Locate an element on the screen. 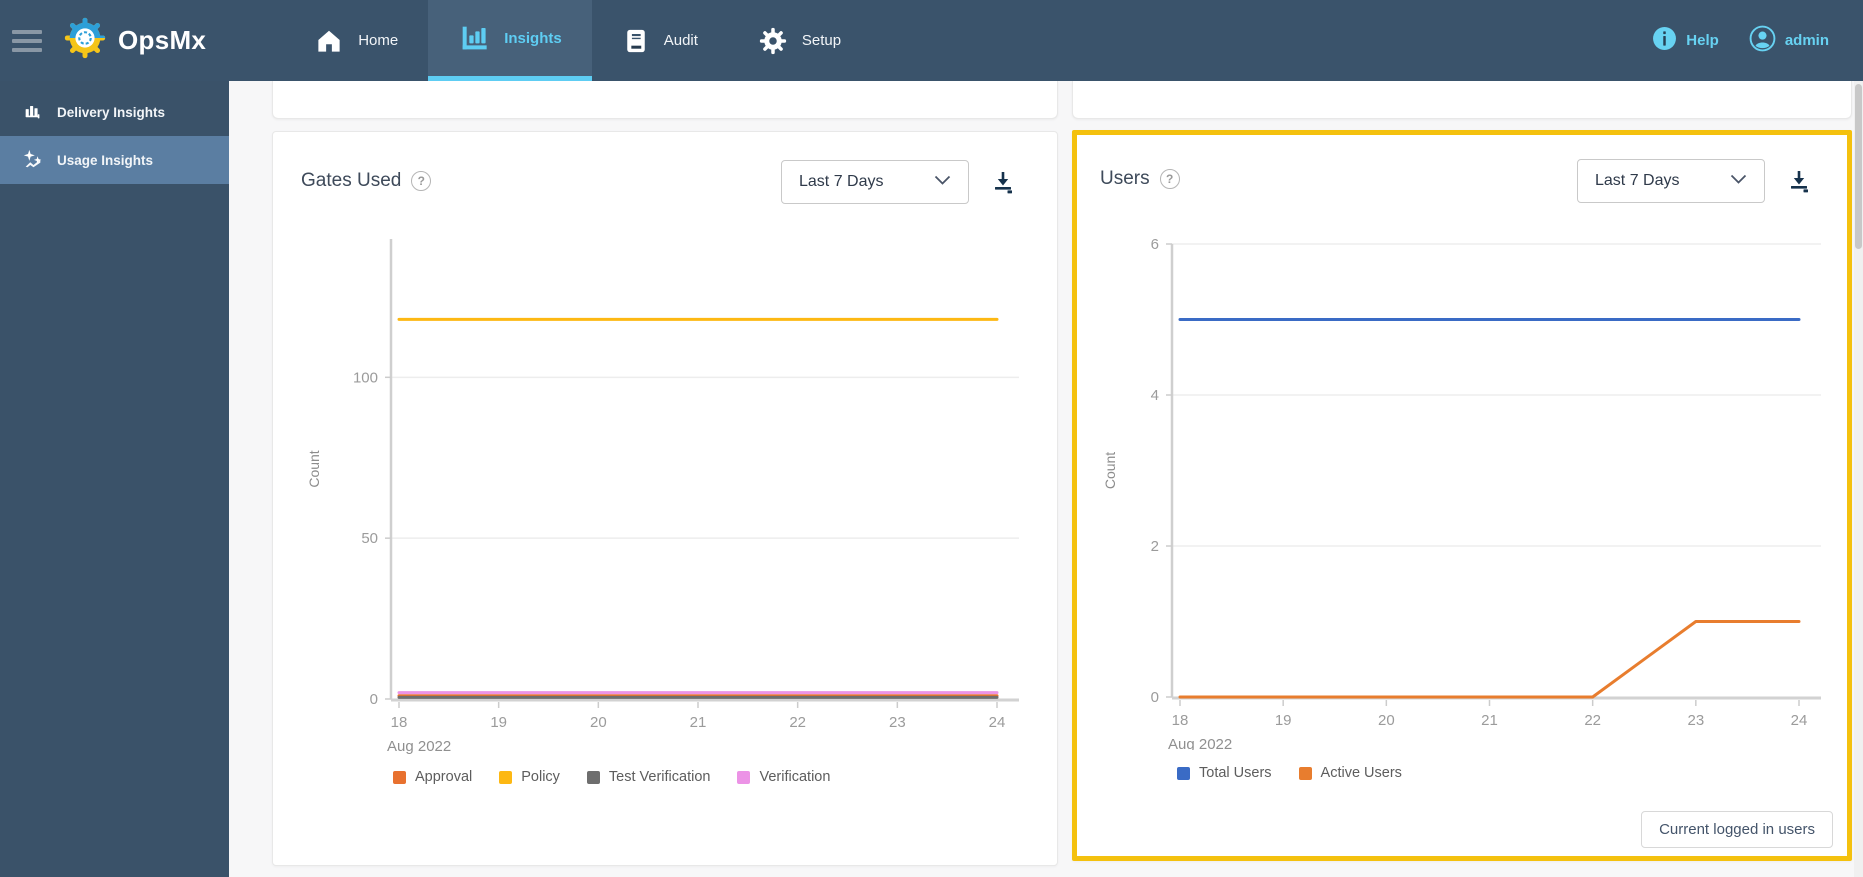 Image resolution: width=1863 pixels, height=877 pixels. user-menu: admin is located at coordinates (1789, 40).